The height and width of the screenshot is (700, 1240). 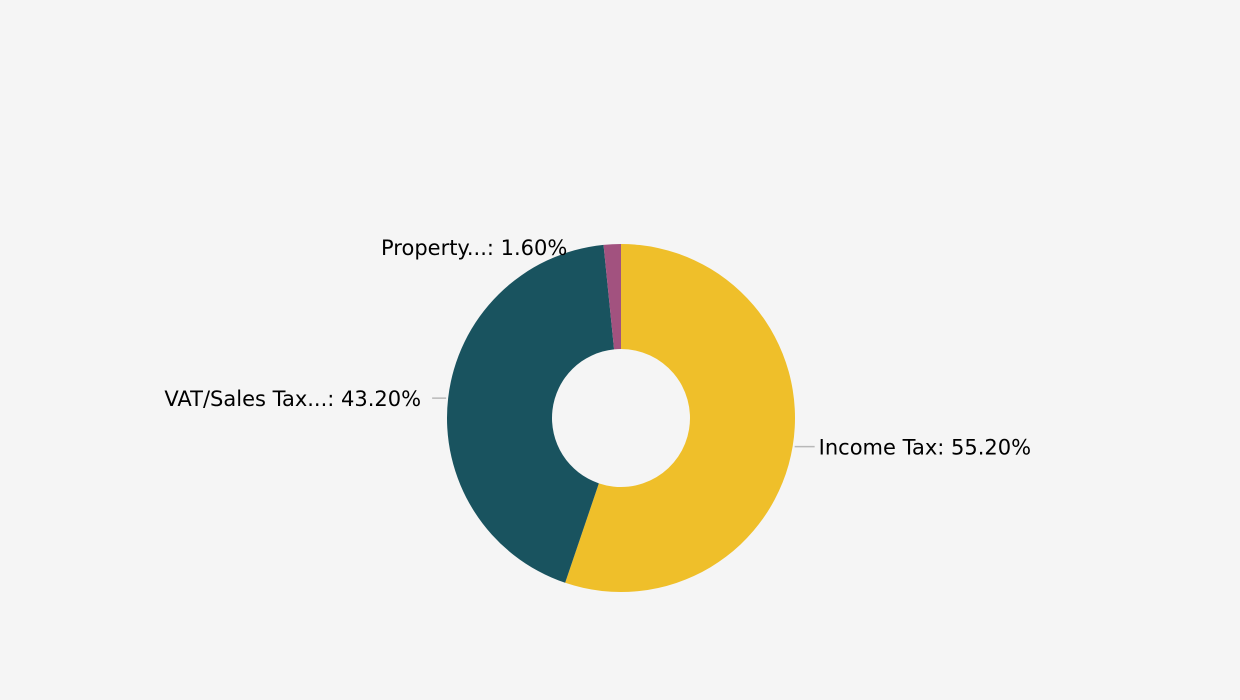 I want to click on donut-slices, so click(x=620, y=418).